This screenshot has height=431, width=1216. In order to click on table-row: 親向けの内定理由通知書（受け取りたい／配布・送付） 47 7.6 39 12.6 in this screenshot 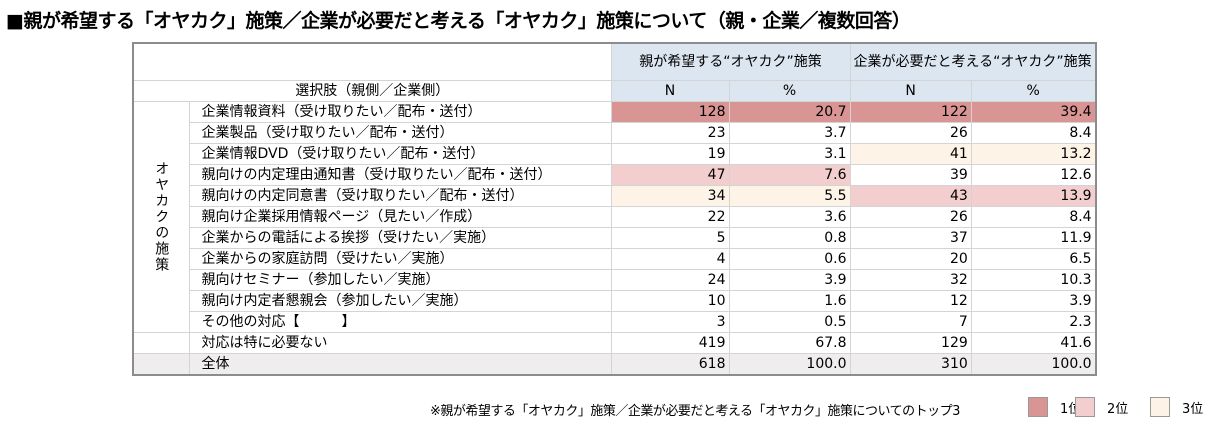, I will do `click(615, 175)`.